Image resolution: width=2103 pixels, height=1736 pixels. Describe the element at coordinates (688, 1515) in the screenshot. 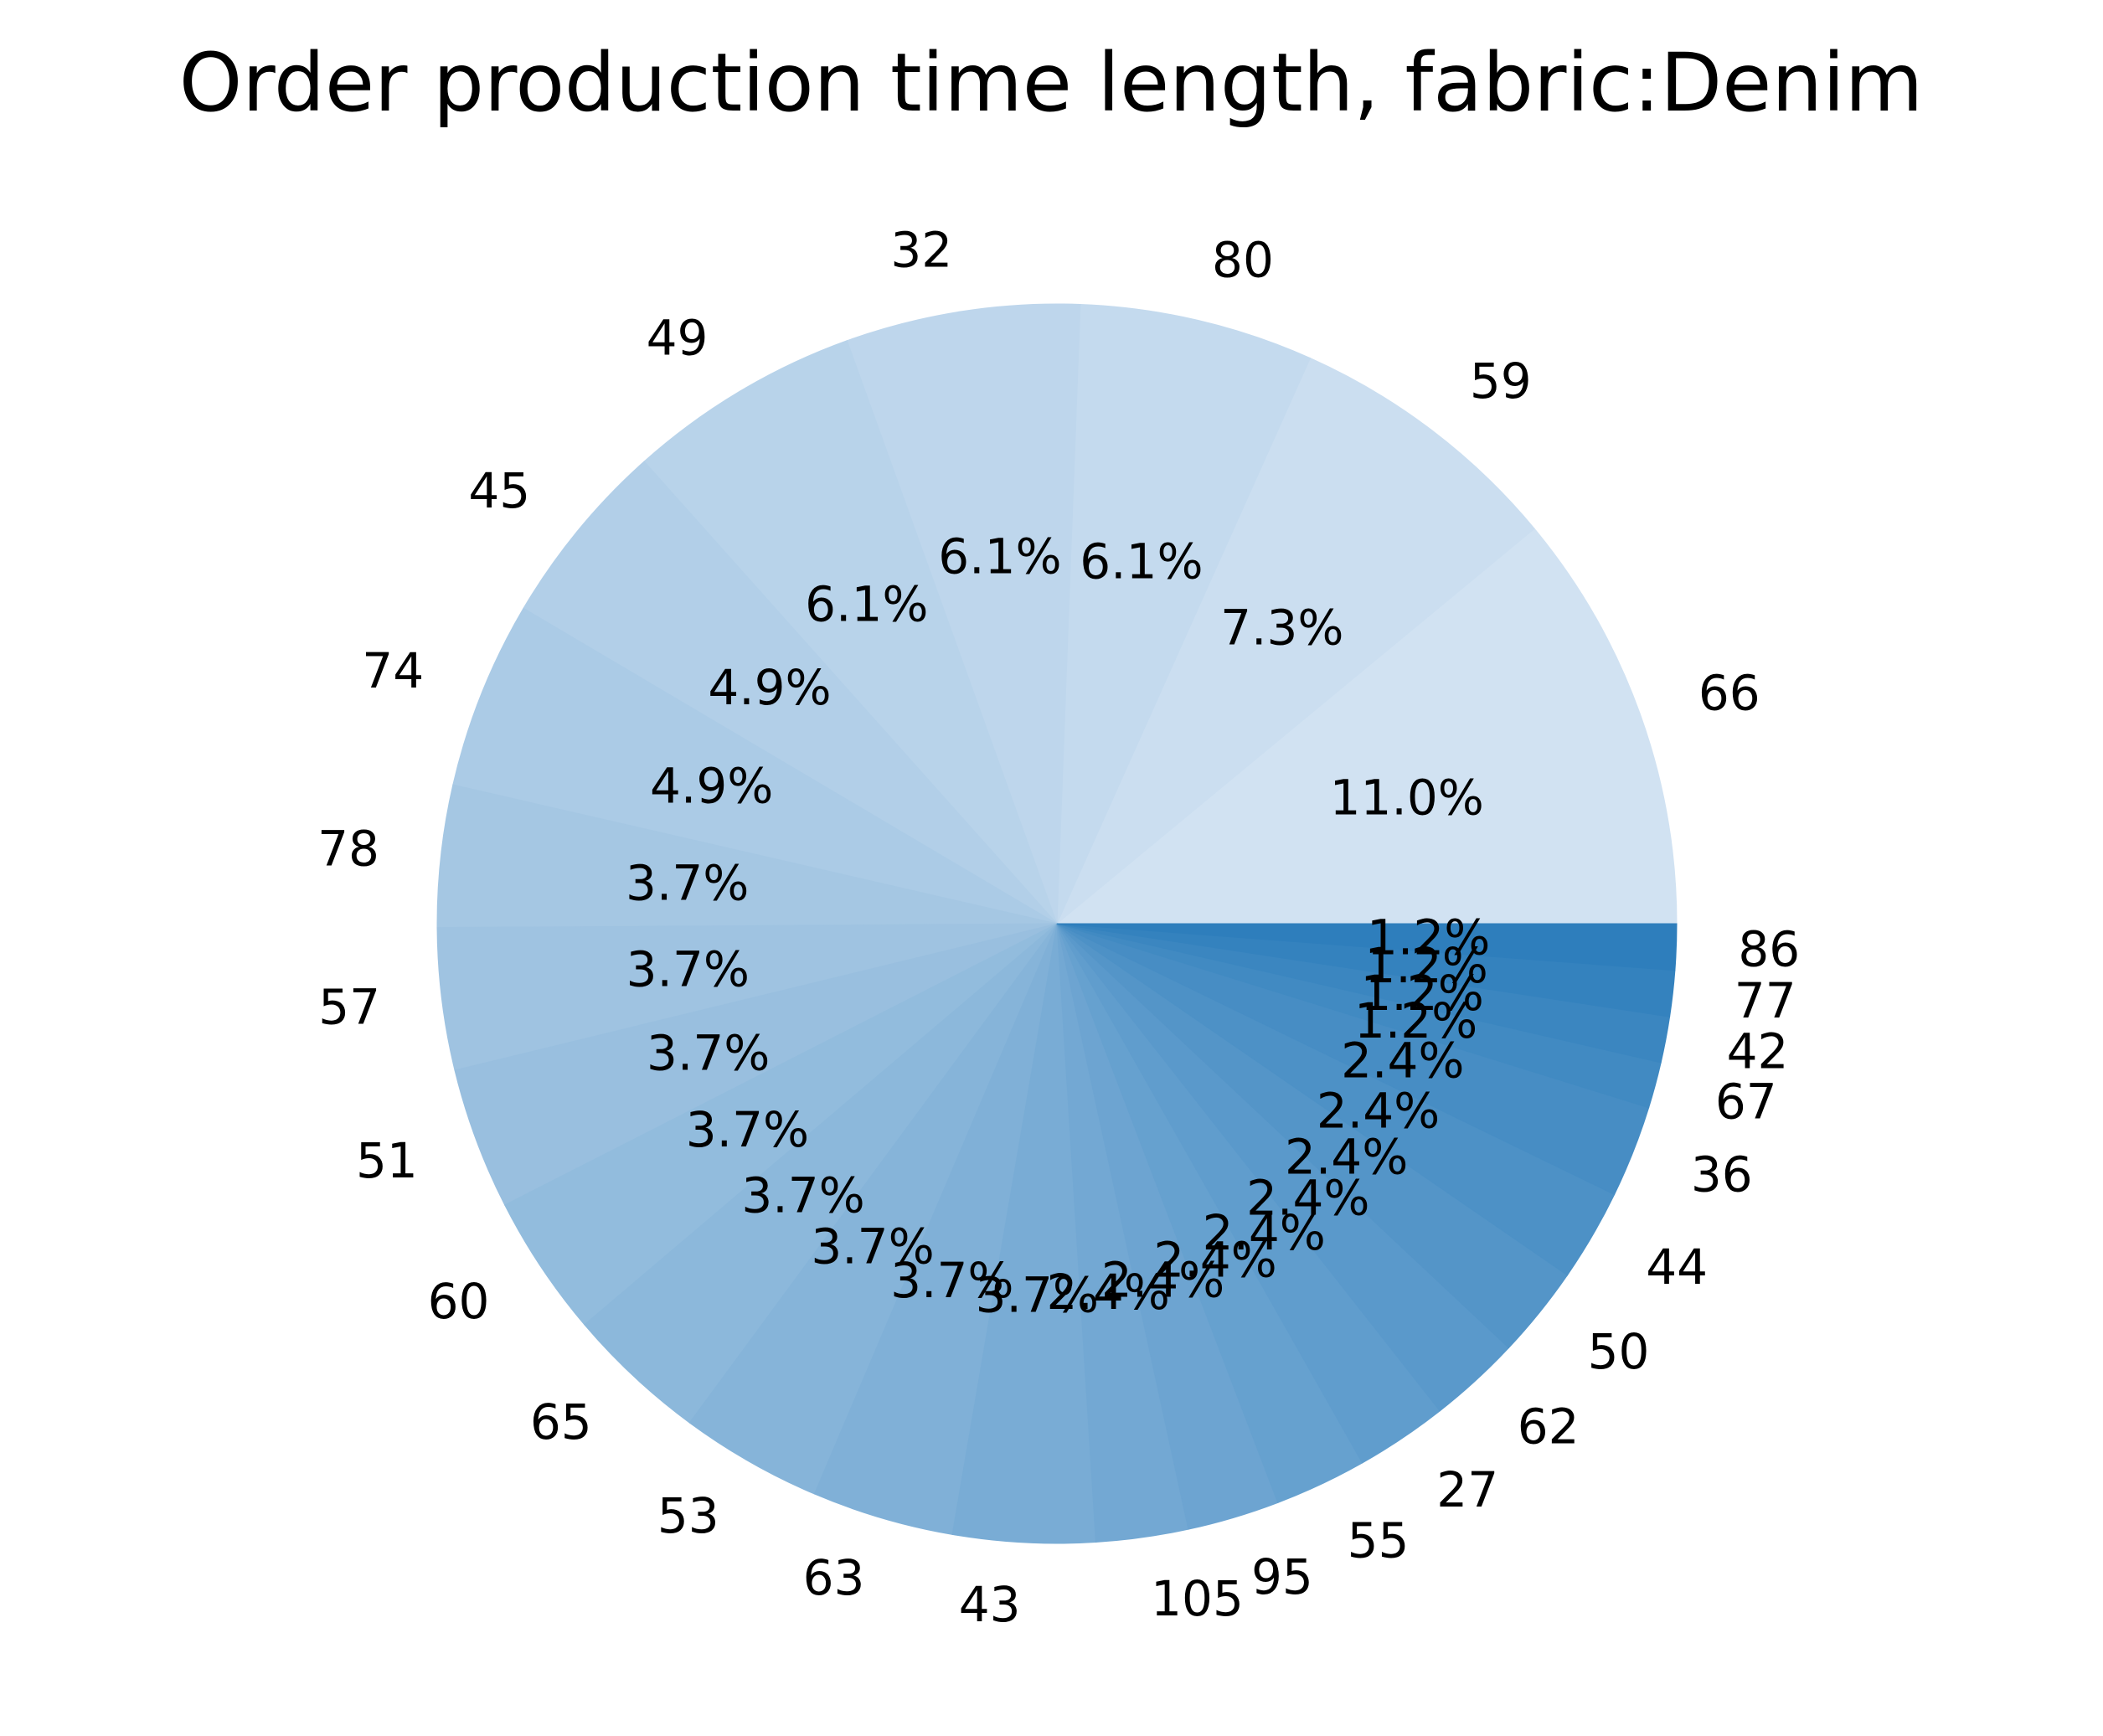

I see `slice-label-53: 53` at that location.